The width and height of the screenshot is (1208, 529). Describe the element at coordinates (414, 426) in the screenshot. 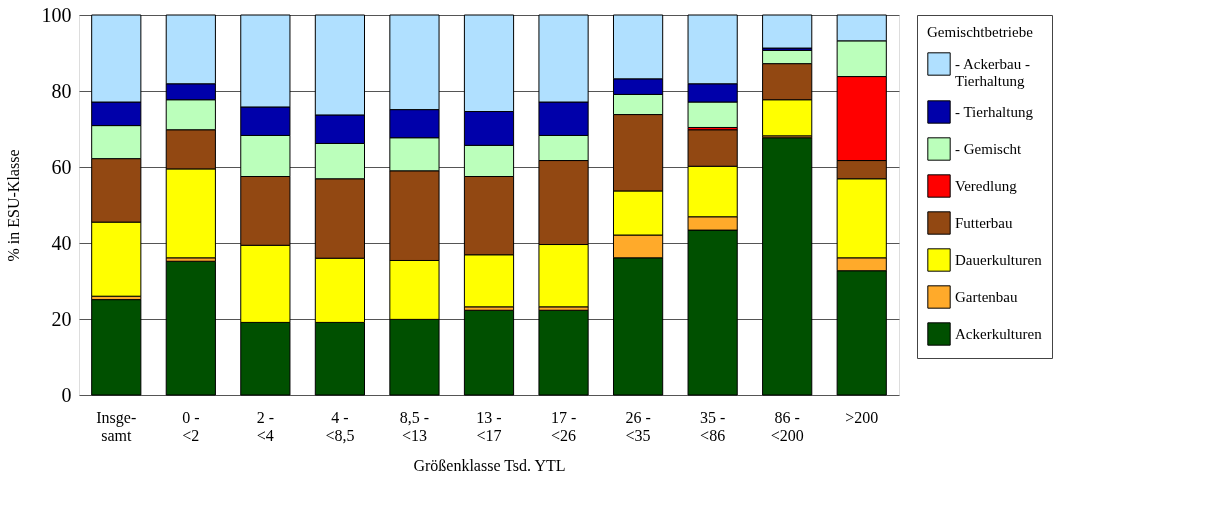

I see `x-tick-label: 8,5 - <13` at that location.